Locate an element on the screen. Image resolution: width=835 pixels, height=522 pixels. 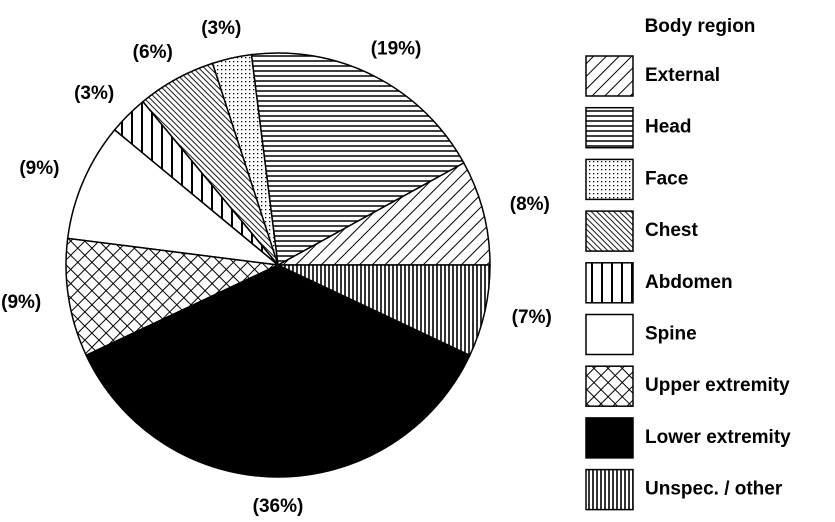
slice-label: (36%) is located at coordinates (278, 506).